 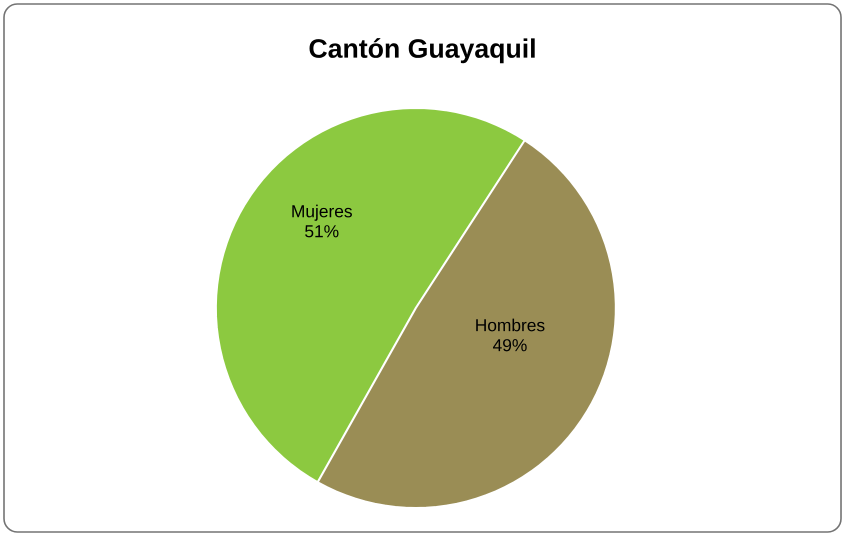 What do you see at coordinates (422, 51) in the screenshot?
I see `chart-title: Cantón Guayaquil` at bounding box center [422, 51].